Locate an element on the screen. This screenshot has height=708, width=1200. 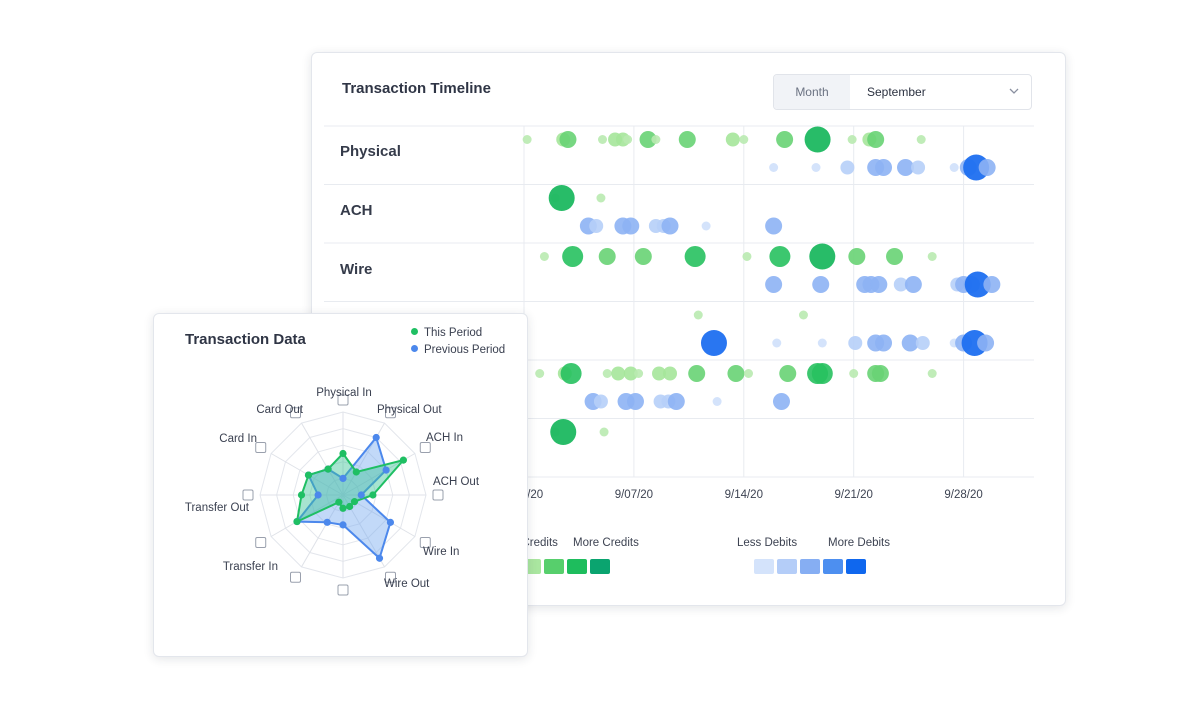
x-tick-label: 9/21/20 is located at coordinates (854, 495).